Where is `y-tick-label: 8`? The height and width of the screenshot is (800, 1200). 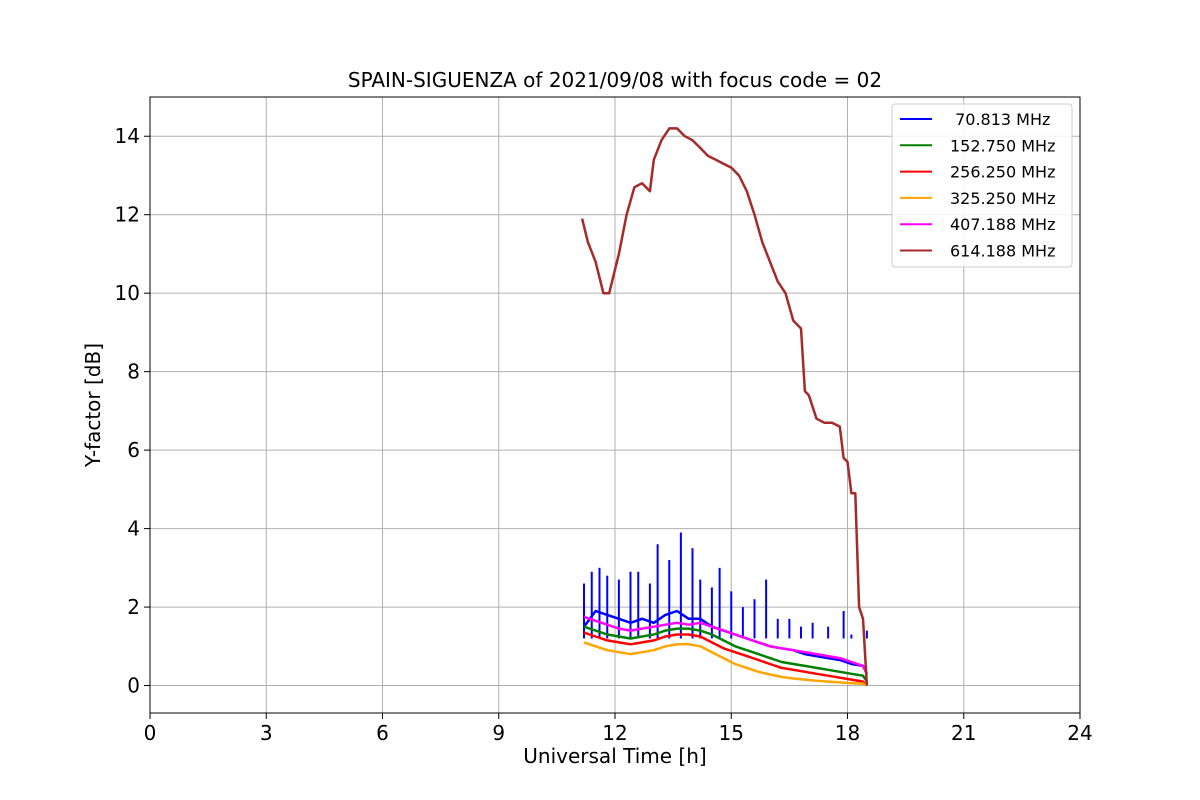 y-tick-label: 8 is located at coordinates (133, 372).